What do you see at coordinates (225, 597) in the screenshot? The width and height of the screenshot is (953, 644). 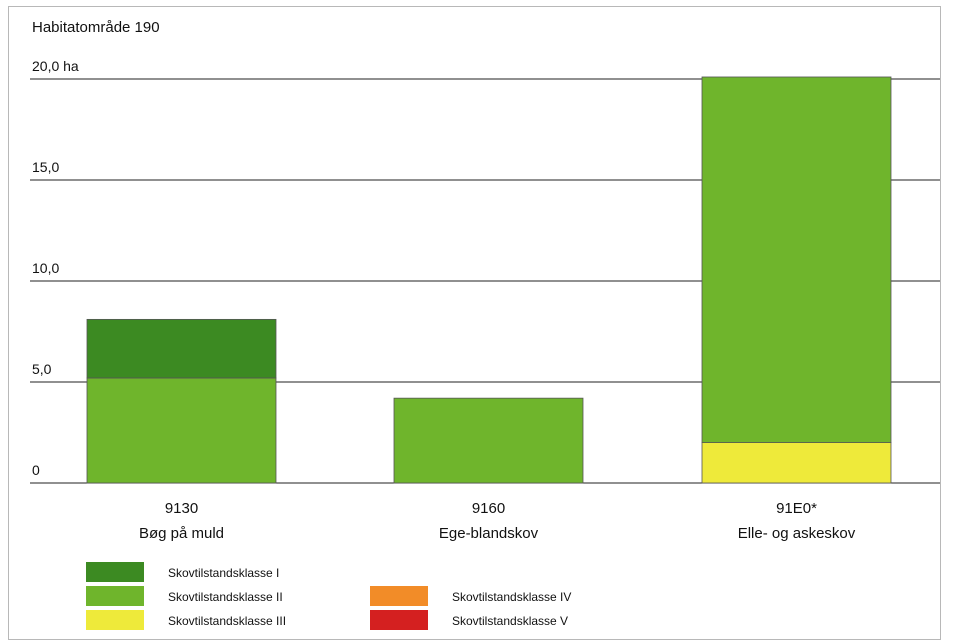 I see `legend-label-2: Skovtilstandsklasse II` at bounding box center [225, 597].